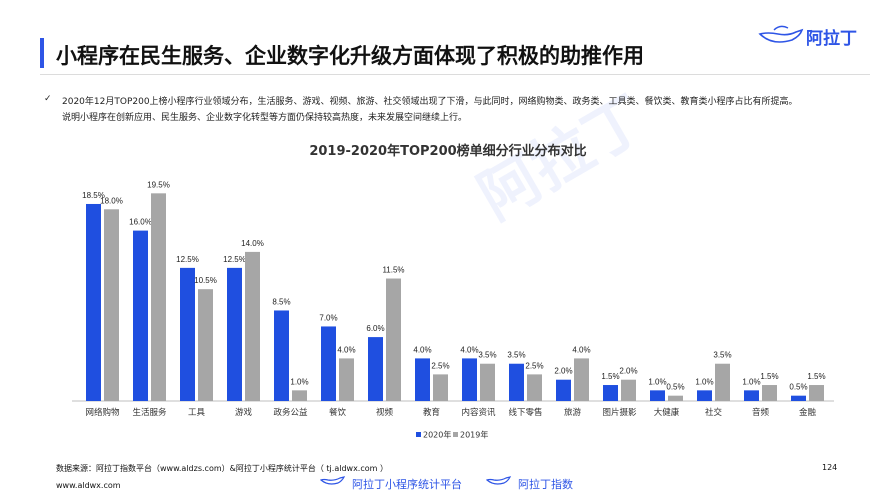  What do you see at coordinates (111, 200) in the screenshot?
I see `data-label: 18.0%` at bounding box center [111, 200].